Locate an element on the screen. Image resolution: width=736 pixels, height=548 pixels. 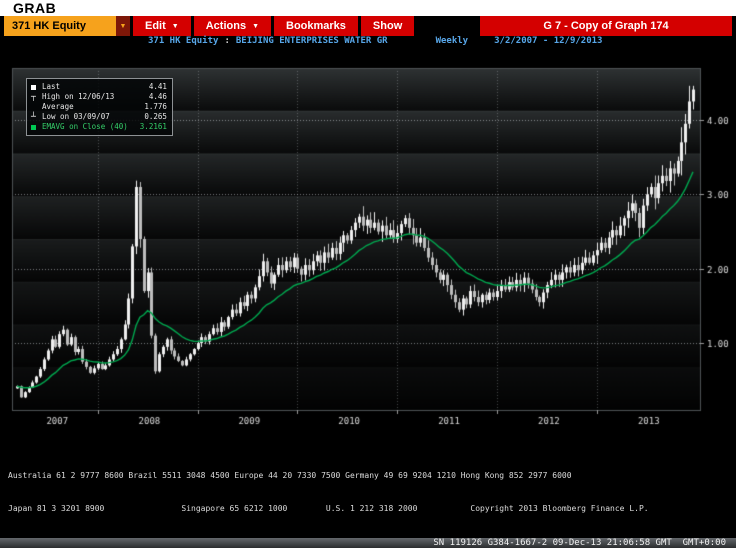
low-marker-icon is located at coordinates (35, 117).